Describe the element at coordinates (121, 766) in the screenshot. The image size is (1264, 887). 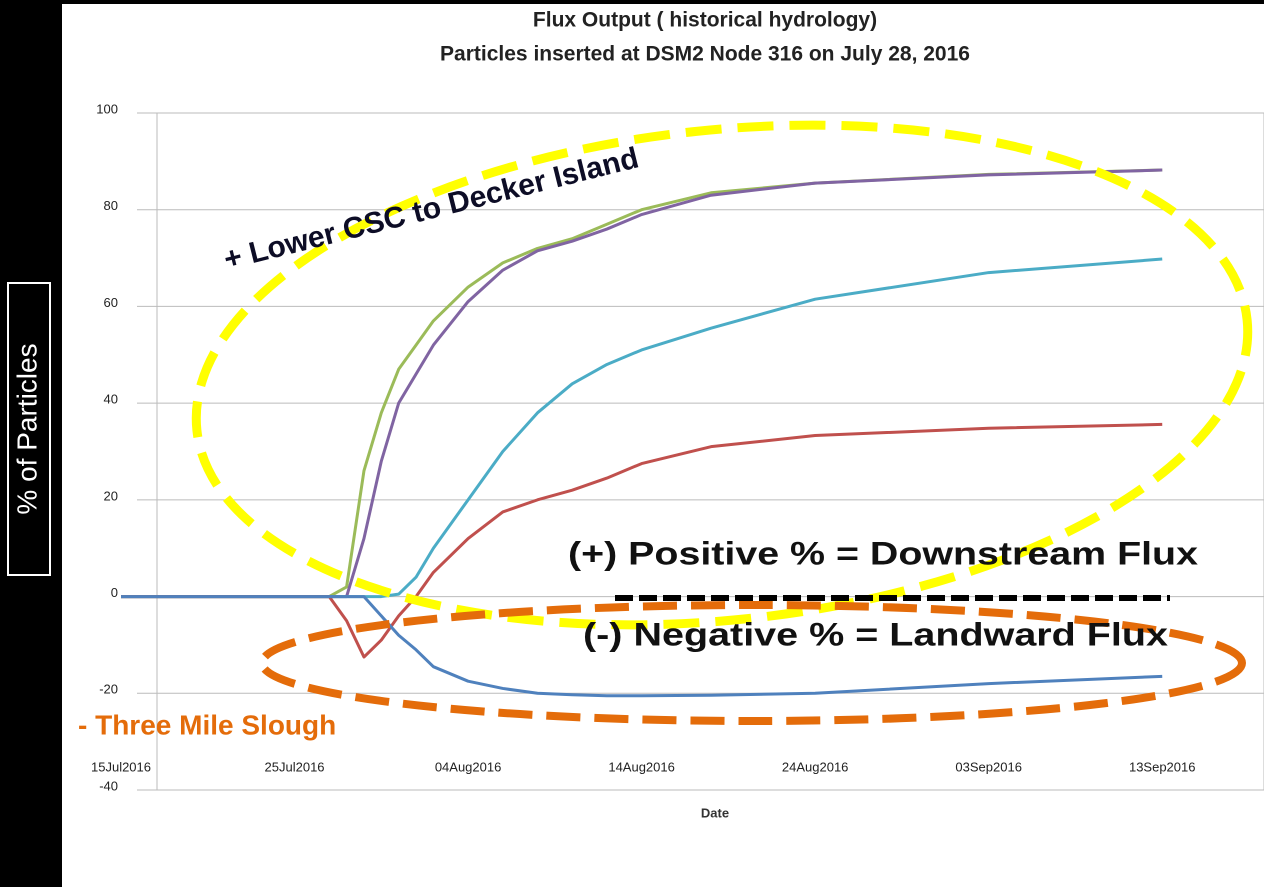
I see `x-tick-label: 15Jul2016` at that location.